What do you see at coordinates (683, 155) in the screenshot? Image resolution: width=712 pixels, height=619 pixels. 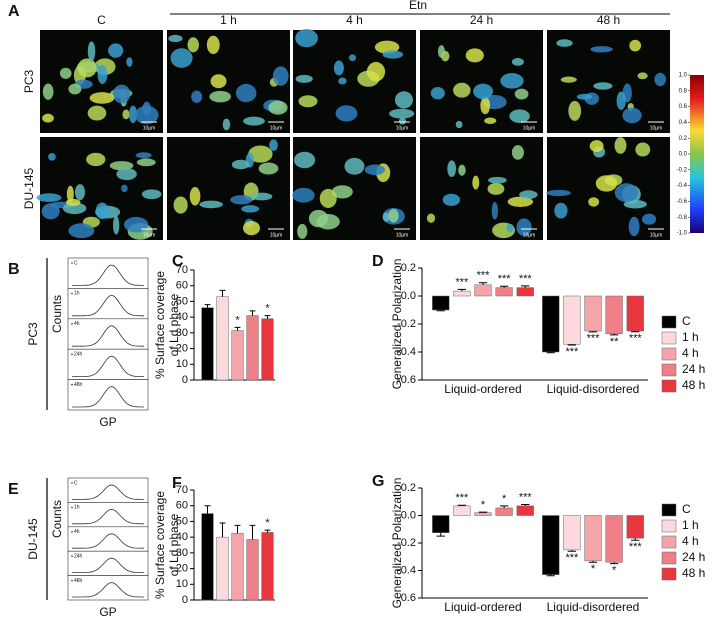 I see `colorbar-tick-label: 0.0` at bounding box center [683, 155].